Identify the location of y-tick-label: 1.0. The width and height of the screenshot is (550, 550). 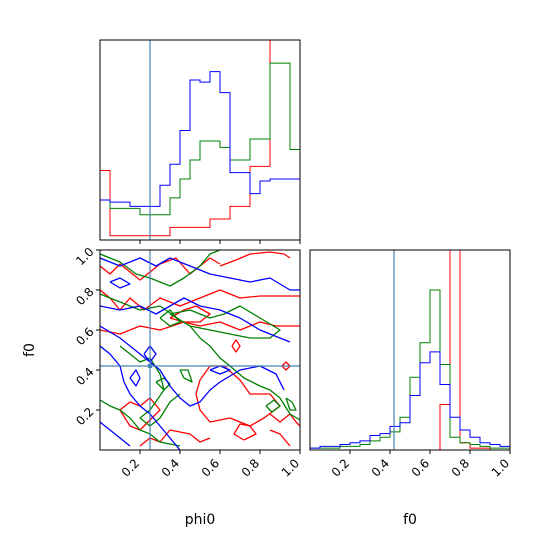
(84, 256).